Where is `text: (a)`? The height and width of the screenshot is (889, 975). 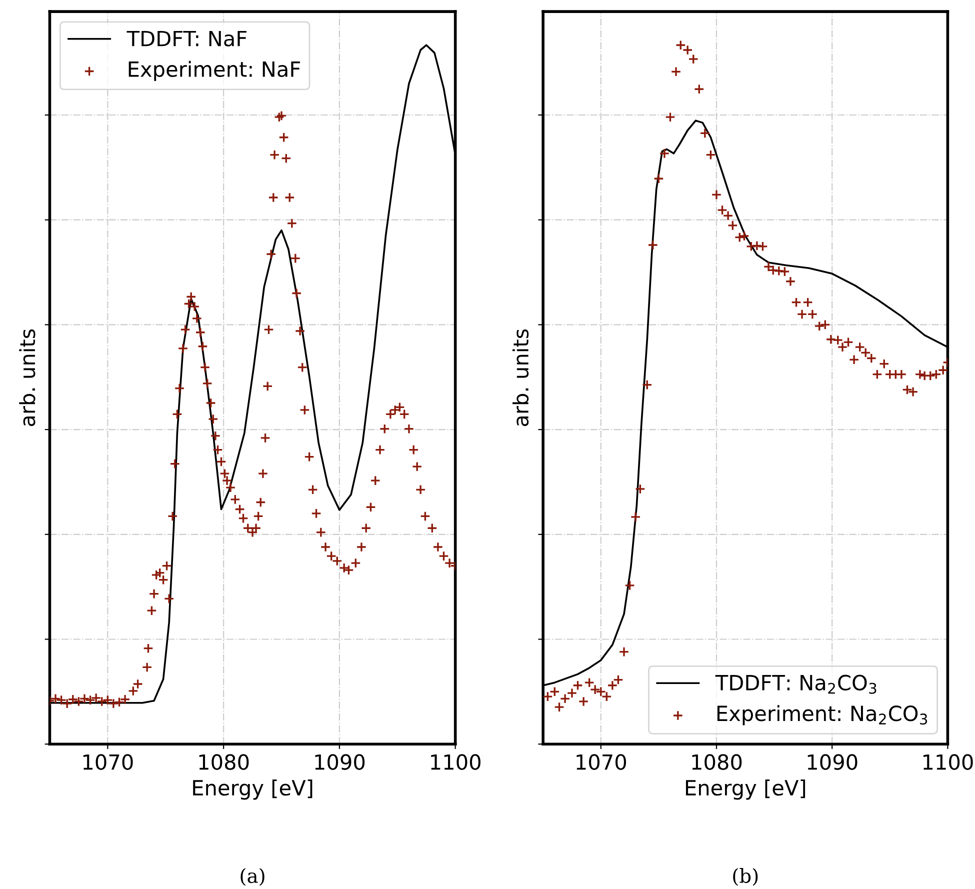 text: (a) is located at coordinates (252, 877).